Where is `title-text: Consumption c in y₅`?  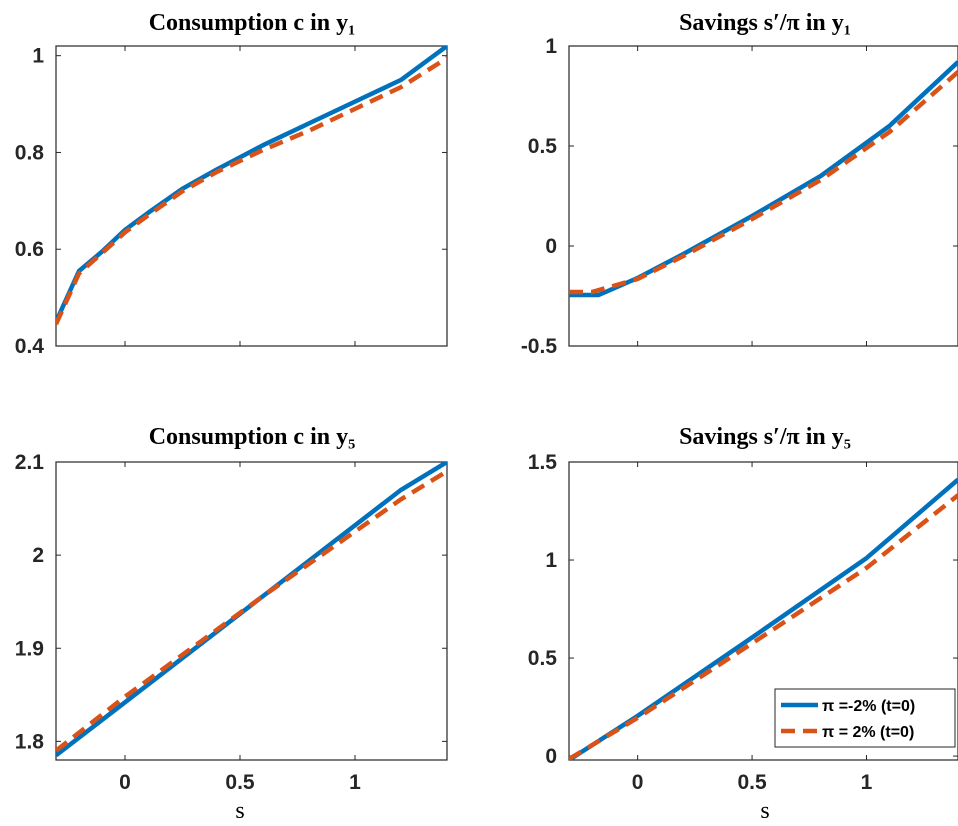
title-text: Consumption c in y₅ is located at coordinates (252, 437).